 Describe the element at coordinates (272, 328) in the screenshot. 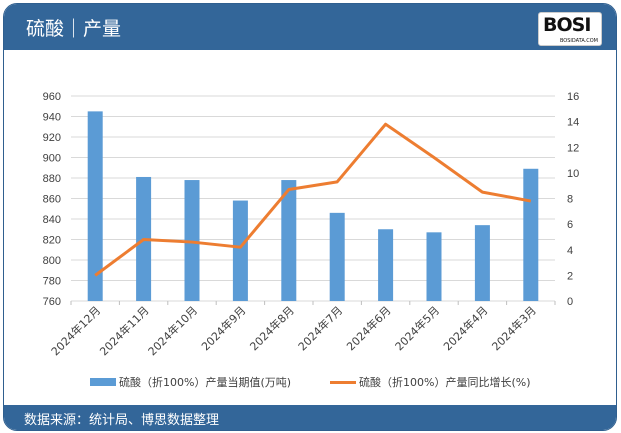

I see `x-tick-label: 2024年8月` at that location.